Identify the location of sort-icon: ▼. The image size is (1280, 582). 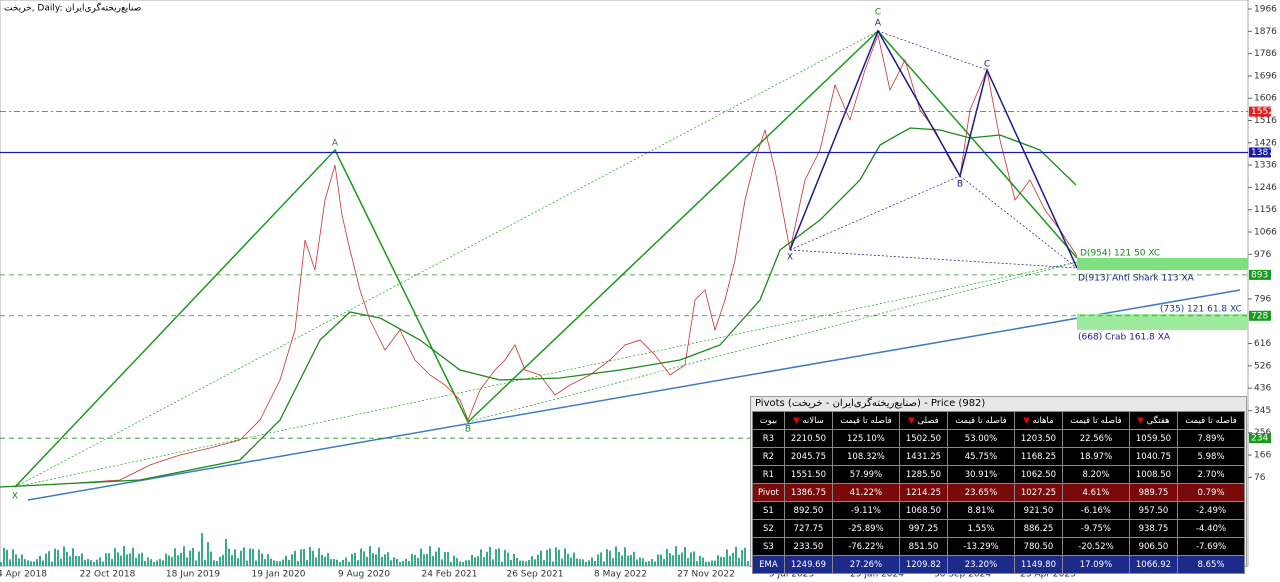
(798, 420).